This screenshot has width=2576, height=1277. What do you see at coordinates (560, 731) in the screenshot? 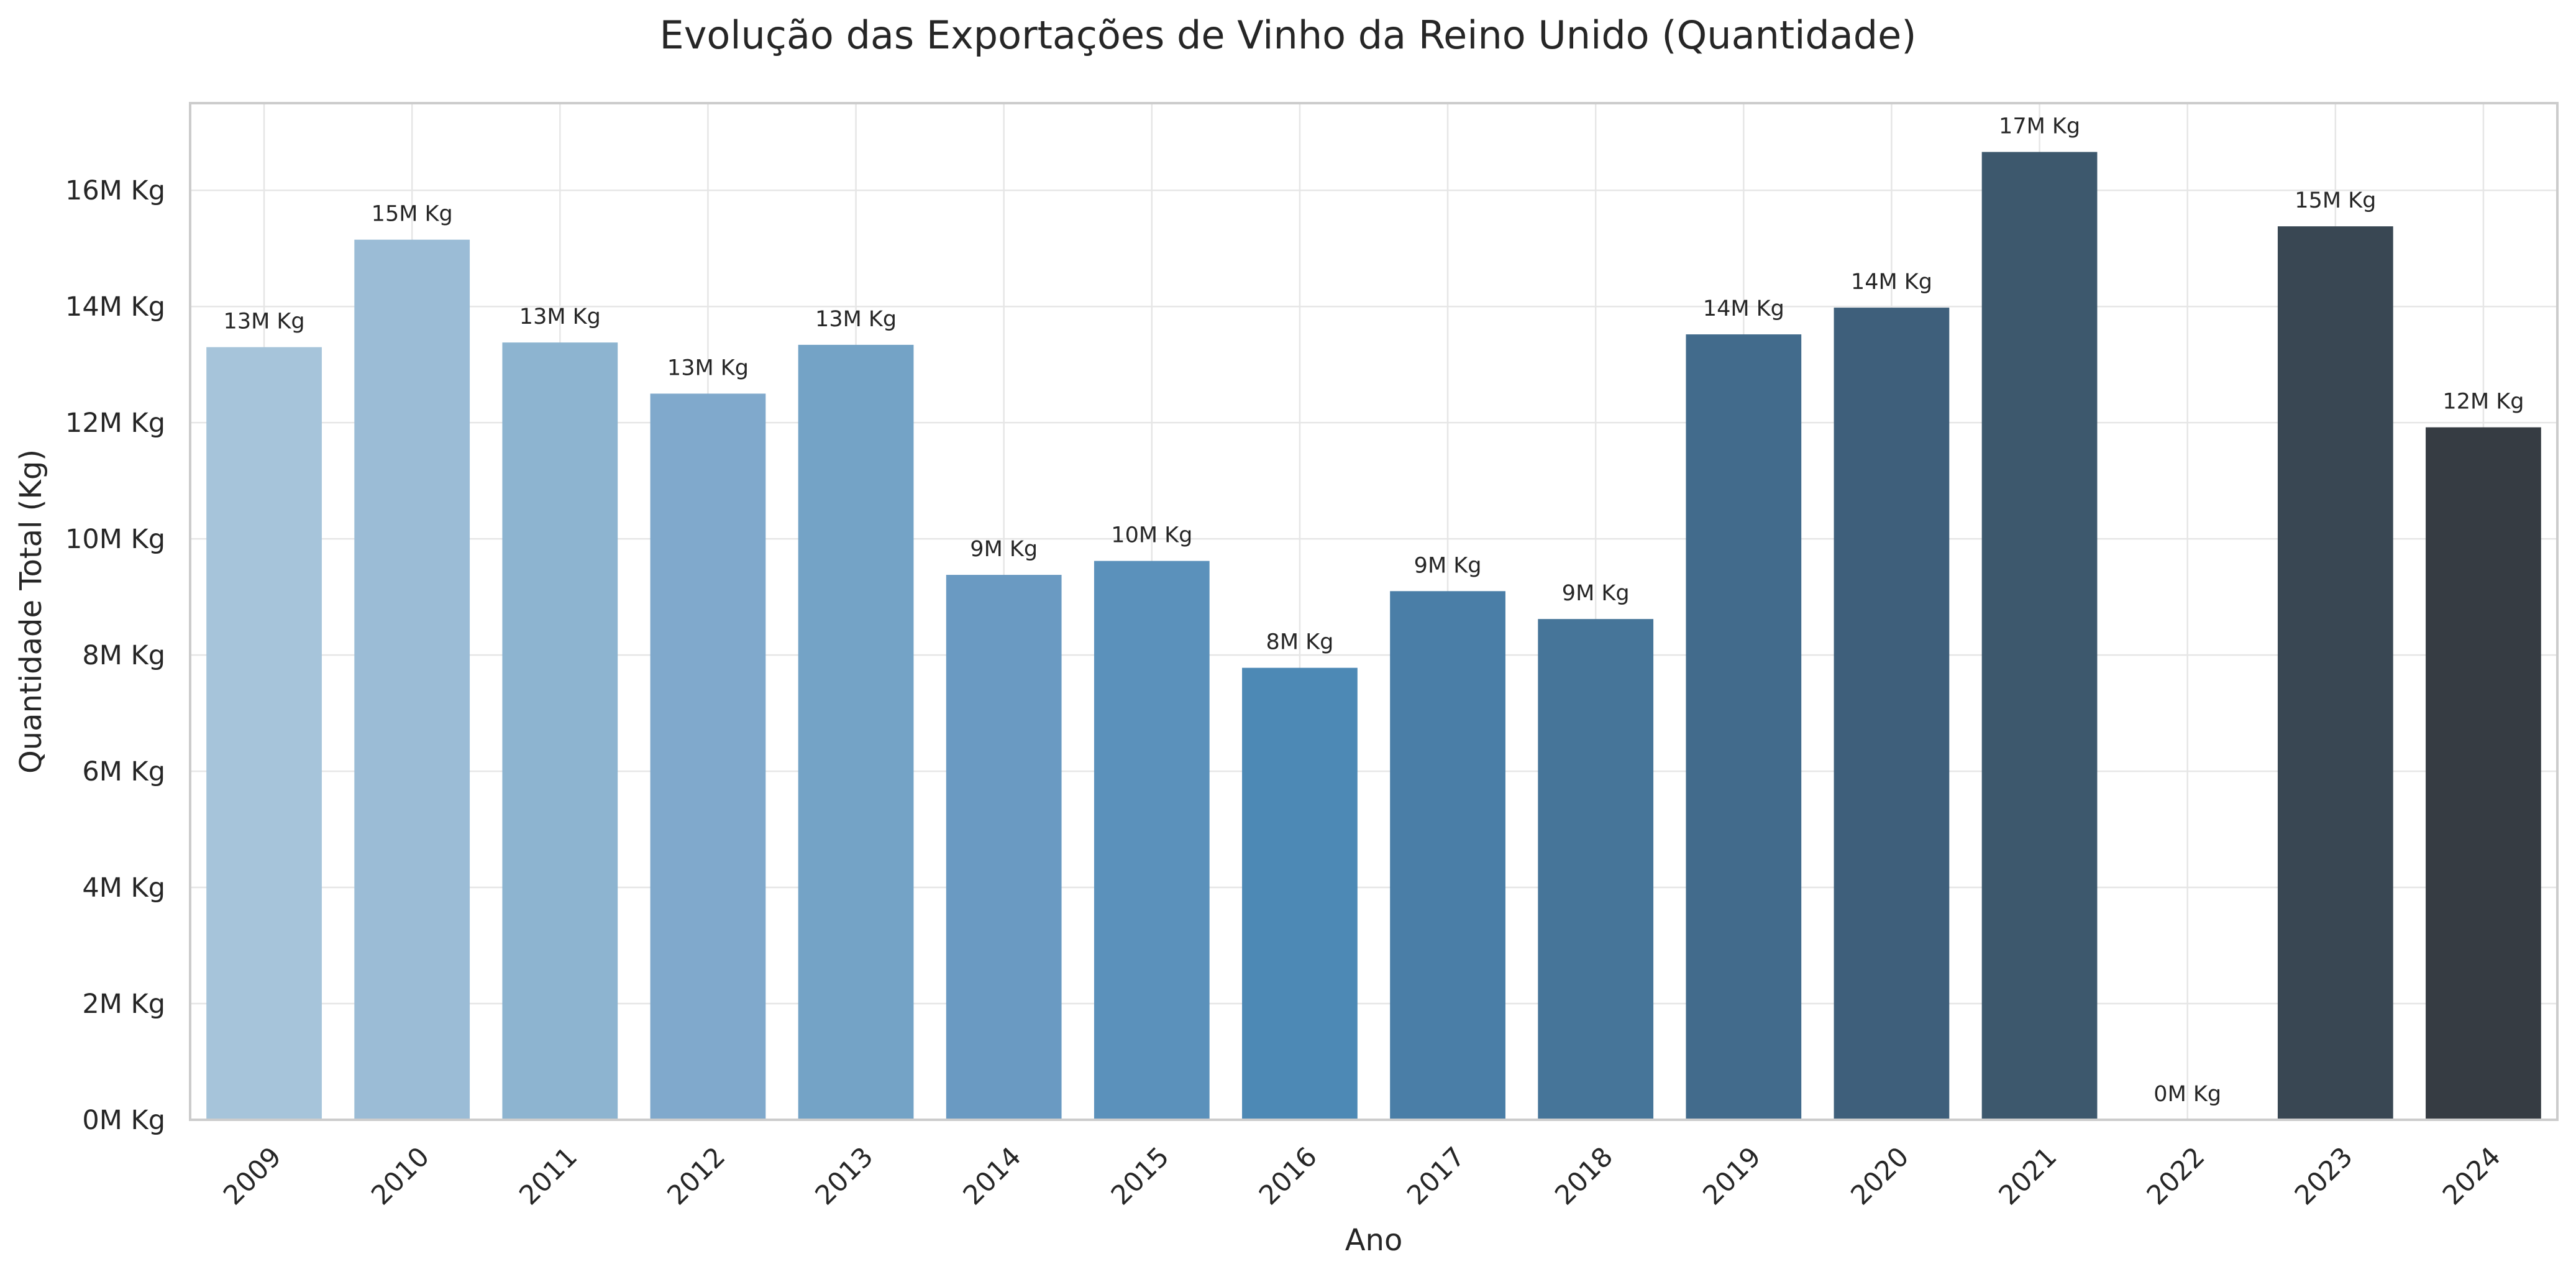
I see `bar-2011` at bounding box center [560, 731].